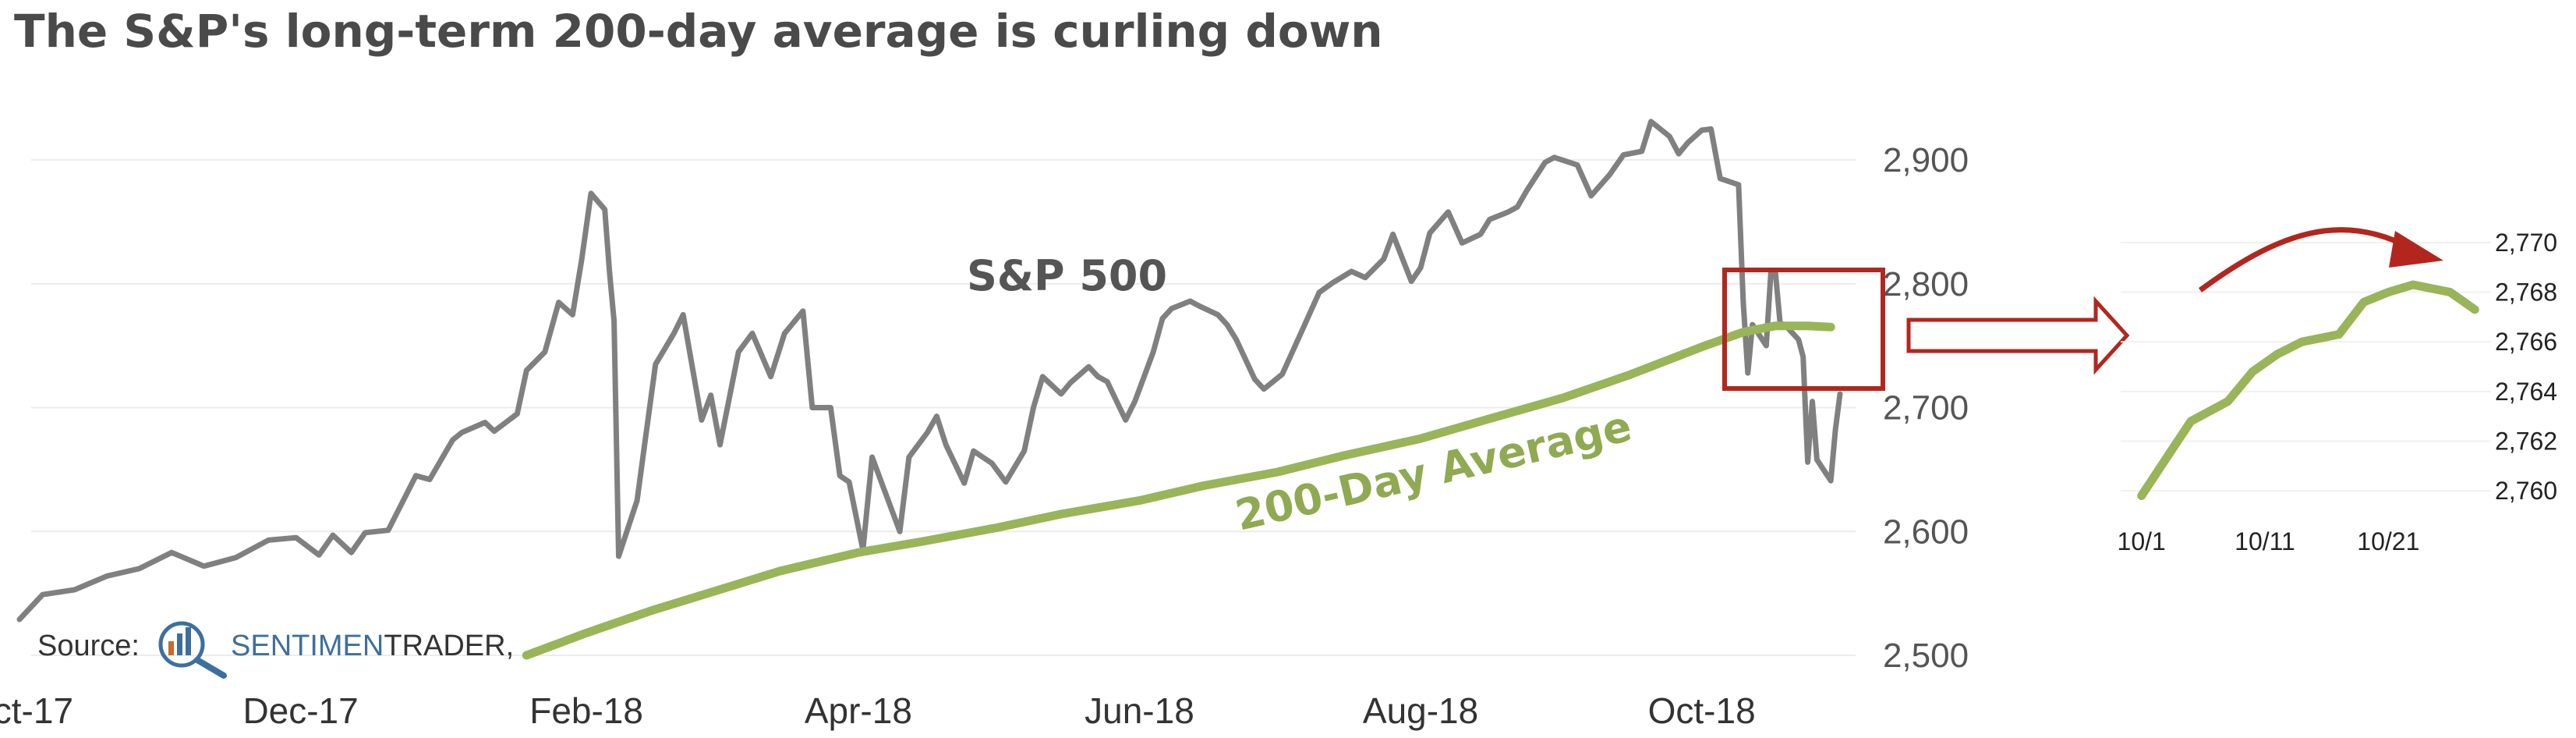  I want to click on inset-gridlines, so click(2306, 366).